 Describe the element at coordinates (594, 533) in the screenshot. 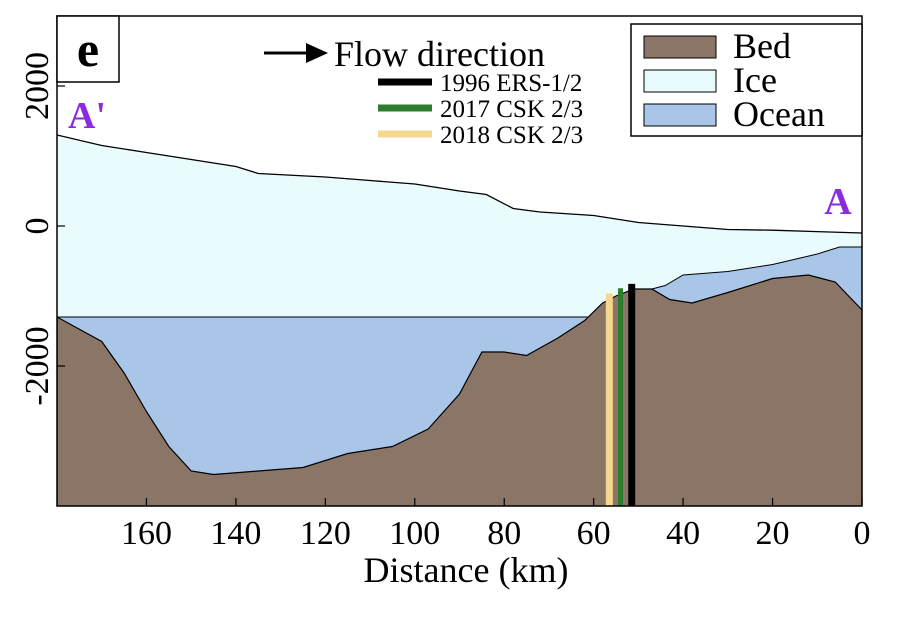

I see `x-tick-label: 60` at that location.